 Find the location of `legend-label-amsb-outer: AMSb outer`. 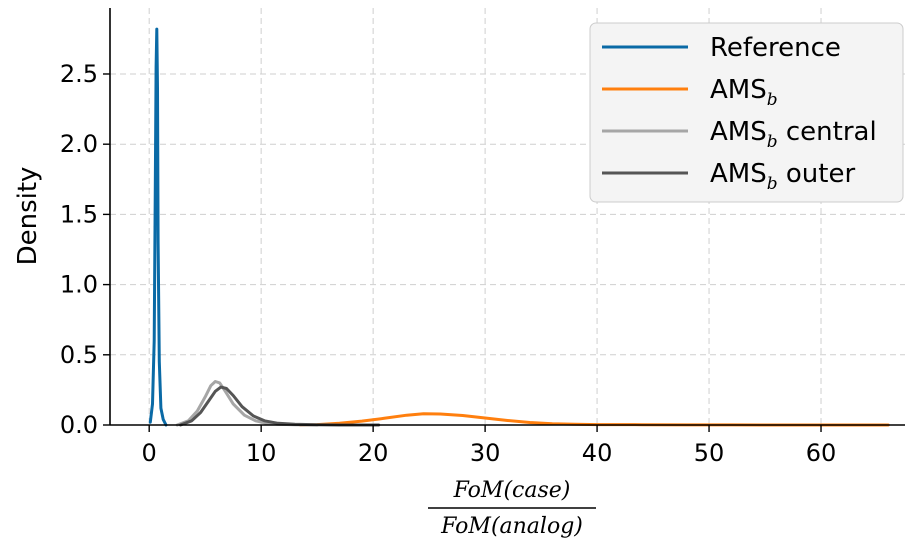

legend-label-amsb-outer: AMSb outer is located at coordinates (782, 176).